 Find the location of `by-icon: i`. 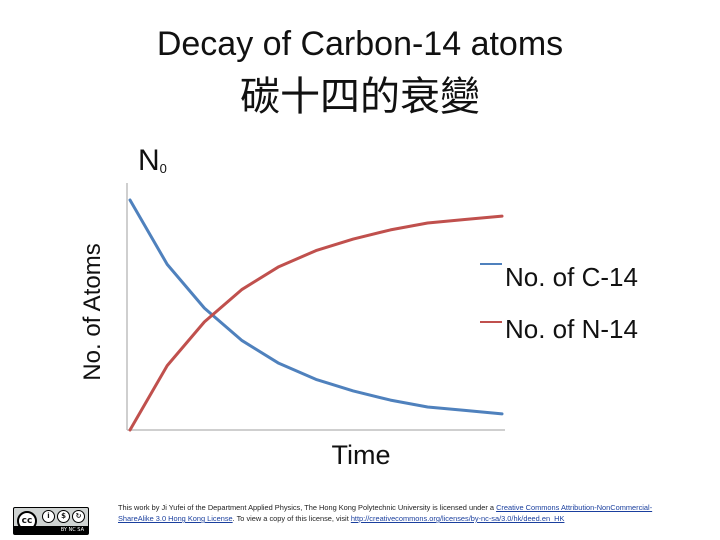

by-icon: i is located at coordinates (48, 516).